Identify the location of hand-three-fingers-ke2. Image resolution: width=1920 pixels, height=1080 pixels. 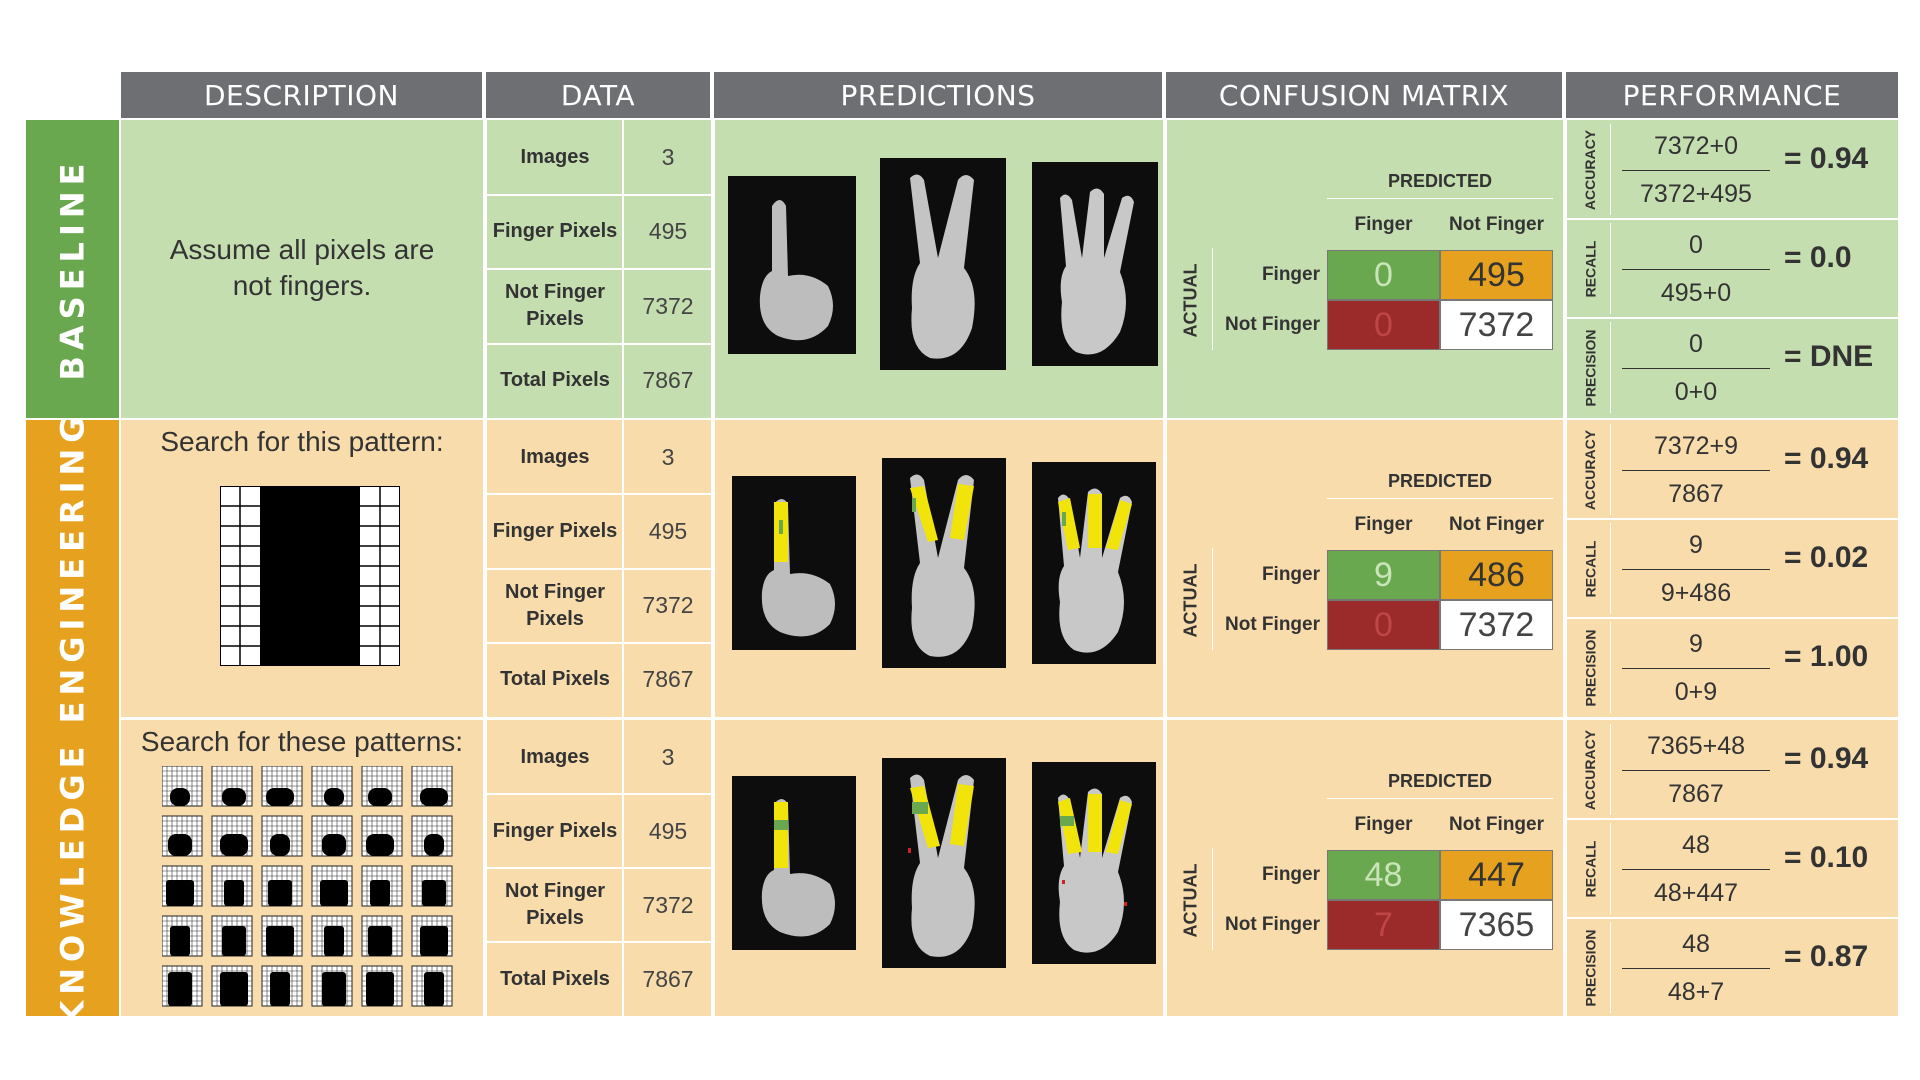
(1094, 863).